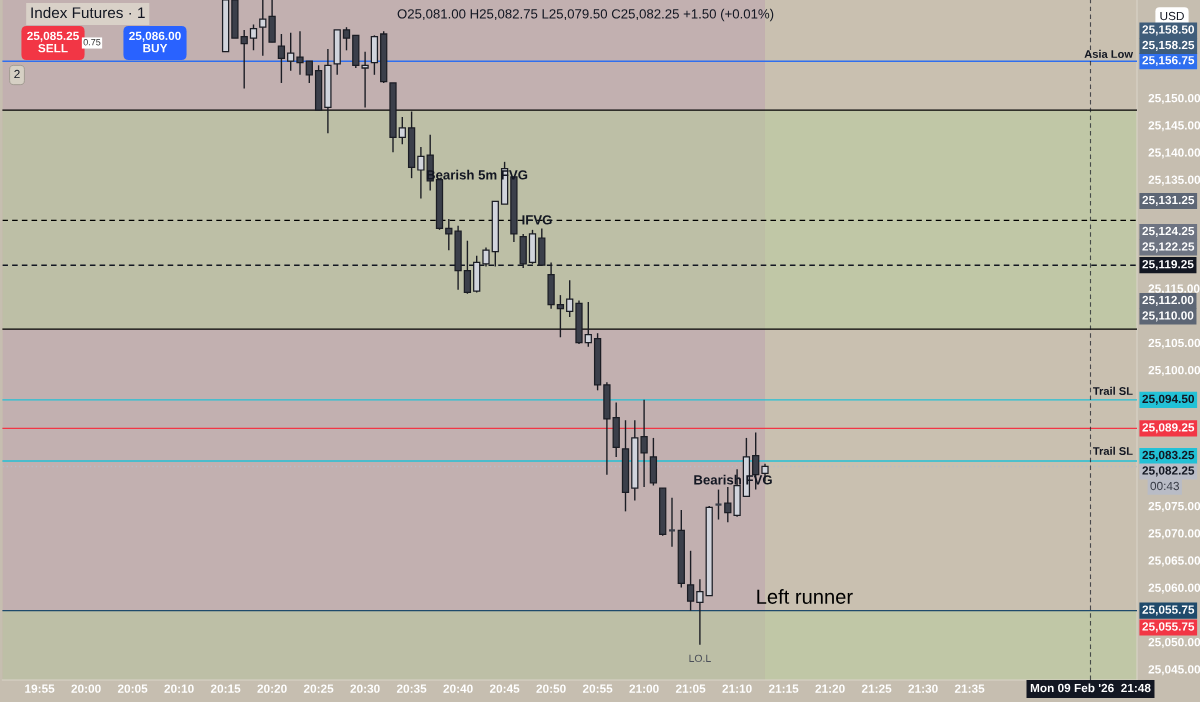 This screenshot has width=1200, height=702. Describe the element at coordinates (1174, 534) in the screenshot. I see `y-tick-label: 25,070.00` at that location.